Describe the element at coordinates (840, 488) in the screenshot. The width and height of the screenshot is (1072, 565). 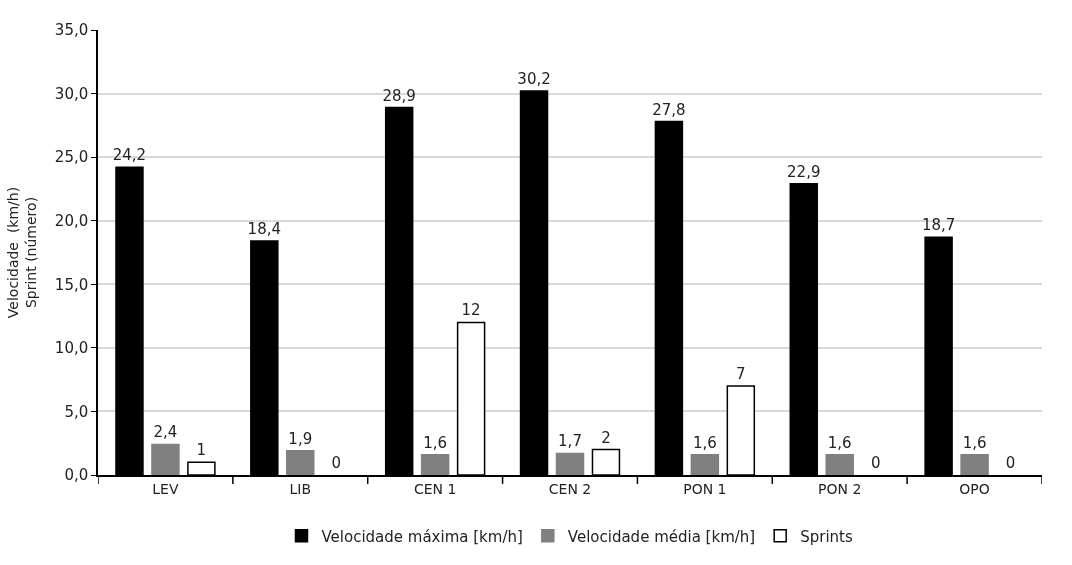
I see `x-tick-label: PON 2` at that location.